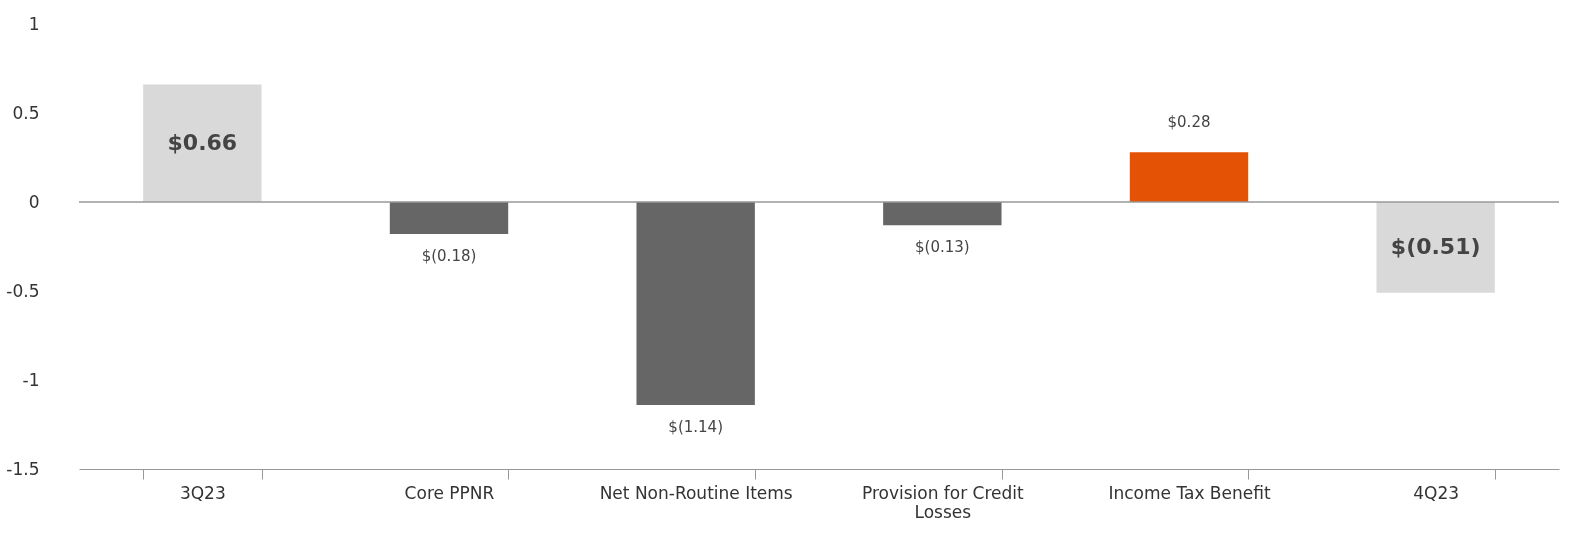 The image size is (1587, 546). What do you see at coordinates (1189, 122) in the screenshot?
I see `data-label: $0.28` at bounding box center [1189, 122].